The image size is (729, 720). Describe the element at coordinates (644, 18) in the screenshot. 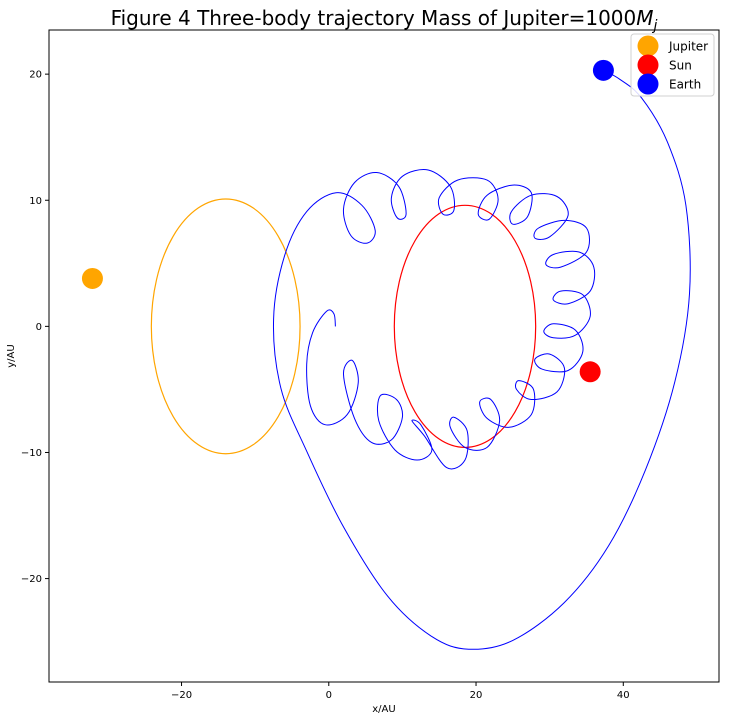

I see `chart-title-math: M` at that location.